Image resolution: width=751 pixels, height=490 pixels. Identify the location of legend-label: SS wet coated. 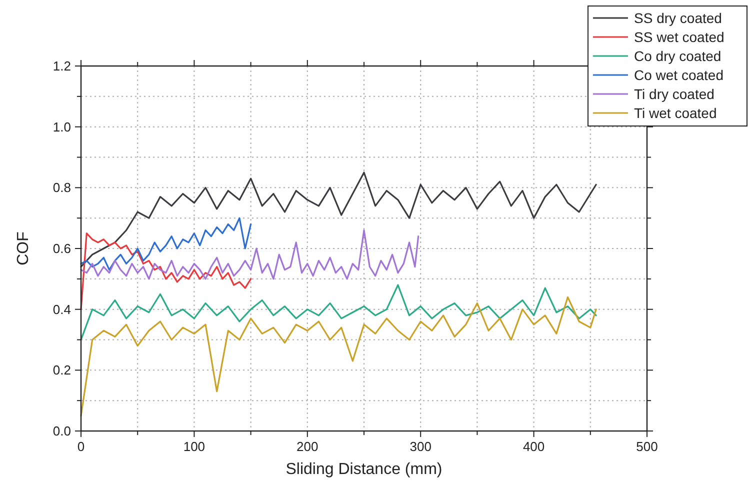
(679, 37).